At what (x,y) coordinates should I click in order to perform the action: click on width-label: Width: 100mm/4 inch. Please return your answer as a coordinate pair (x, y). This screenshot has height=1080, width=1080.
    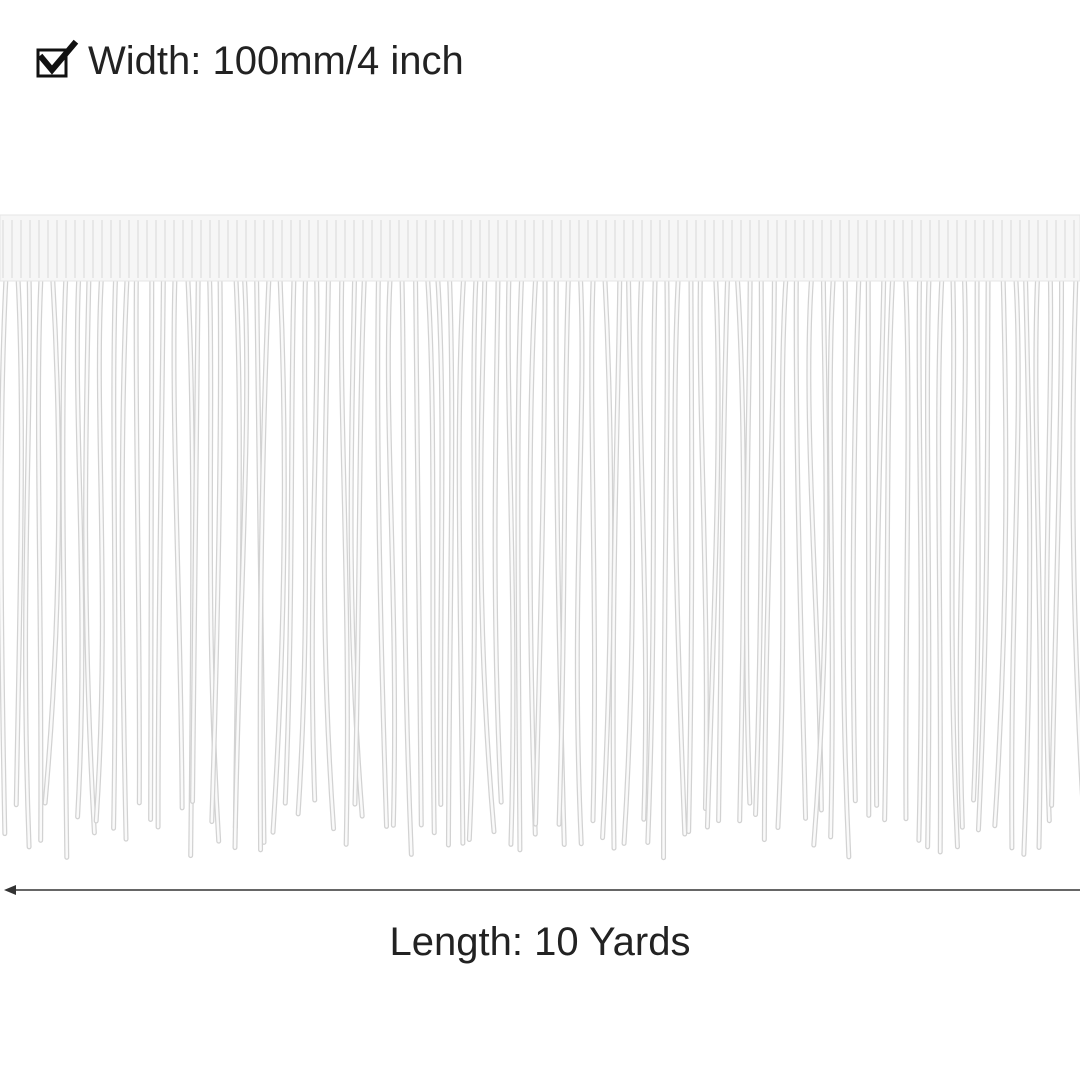
    Looking at the image, I should click on (276, 61).